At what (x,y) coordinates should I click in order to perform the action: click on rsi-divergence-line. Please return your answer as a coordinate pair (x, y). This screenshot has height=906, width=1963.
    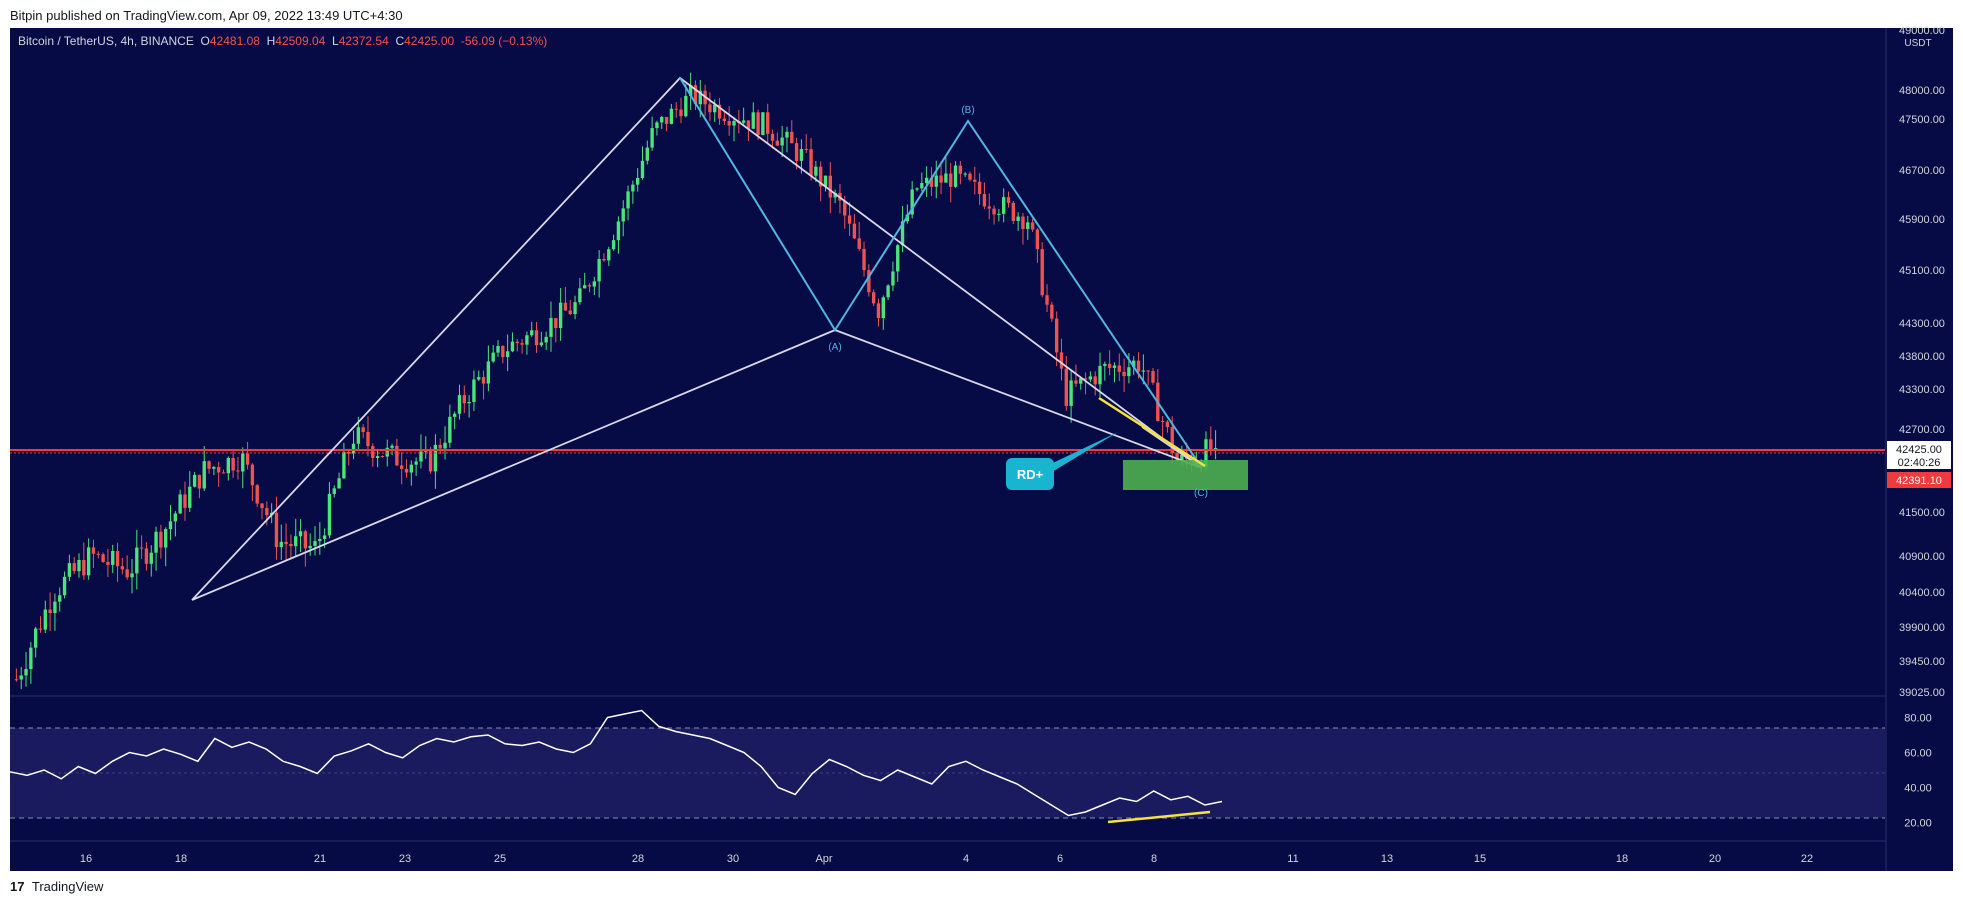
    Looking at the image, I should click on (1159, 817).